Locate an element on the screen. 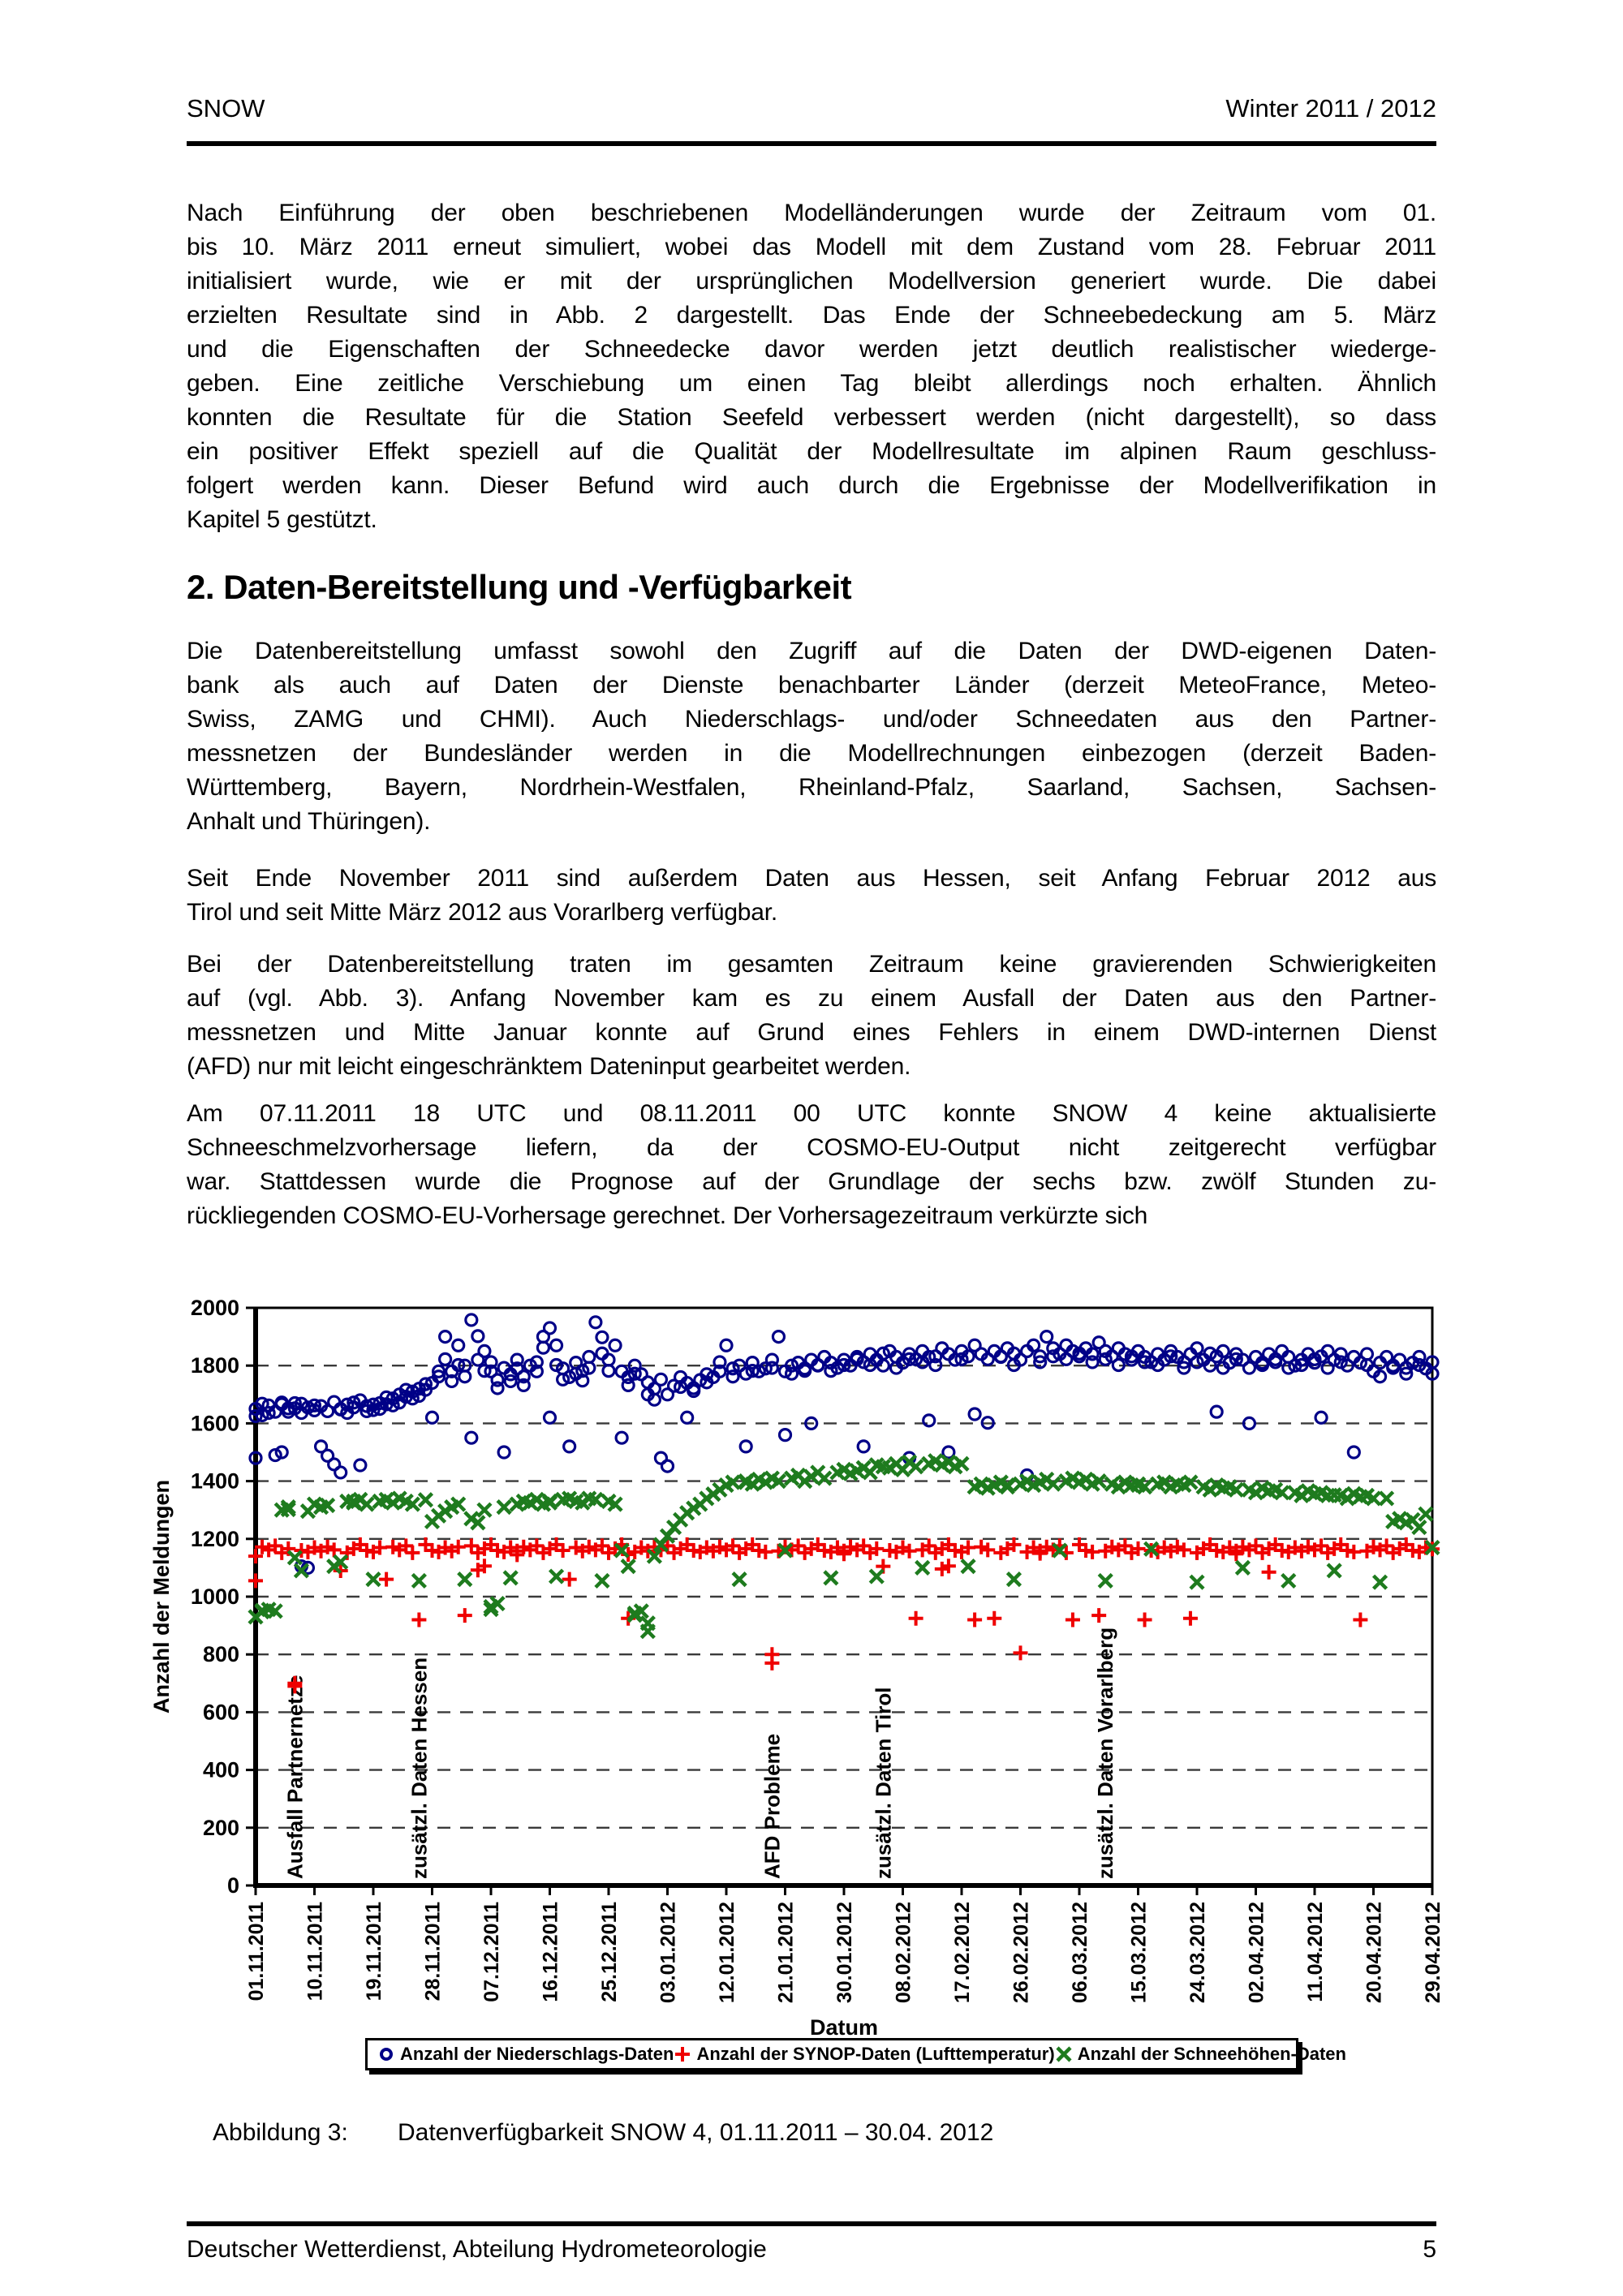 The height and width of the screenshot is (2296, 1623). y-axis-labels: 0 200 400 600 800 1000 1200 1400 1600 1800 2000 is located at coordinates (223, 1597).